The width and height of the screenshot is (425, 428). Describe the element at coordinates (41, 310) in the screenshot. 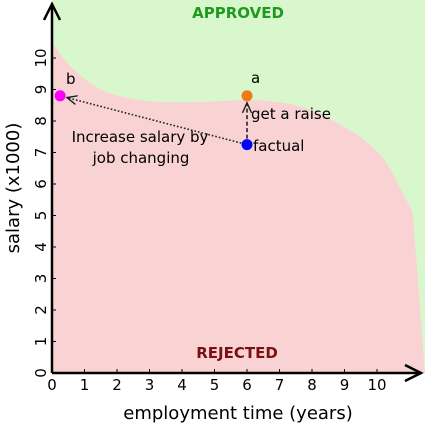

I see `y-tick-label: 2` at that location.